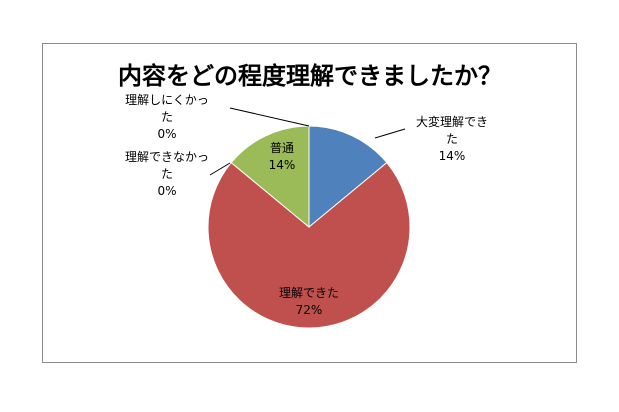  I want to click on slice-label-2: 理解できなかった 0%, so click(167, 174).